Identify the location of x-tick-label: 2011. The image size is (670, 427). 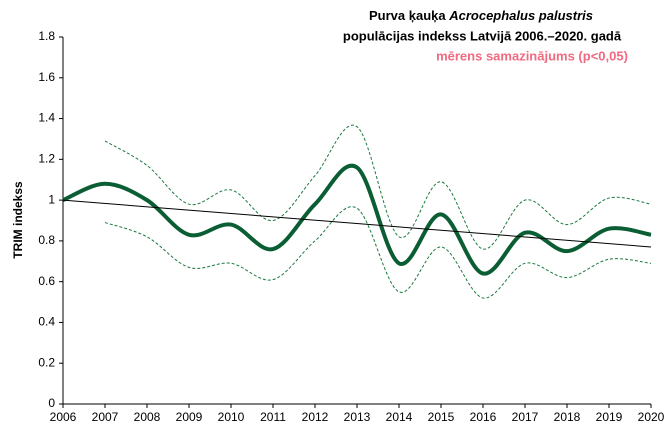
(273, 417).